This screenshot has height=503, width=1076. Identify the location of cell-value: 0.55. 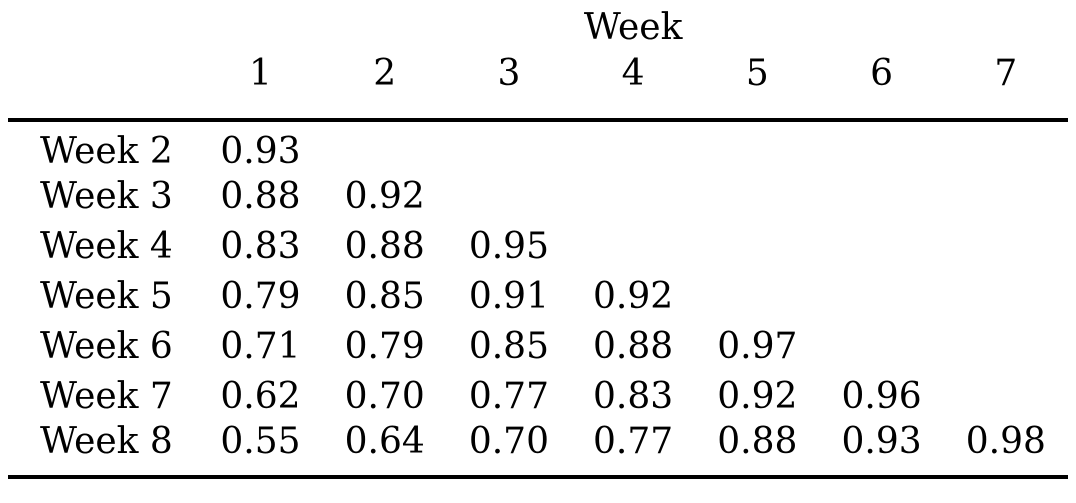
(260, 441).